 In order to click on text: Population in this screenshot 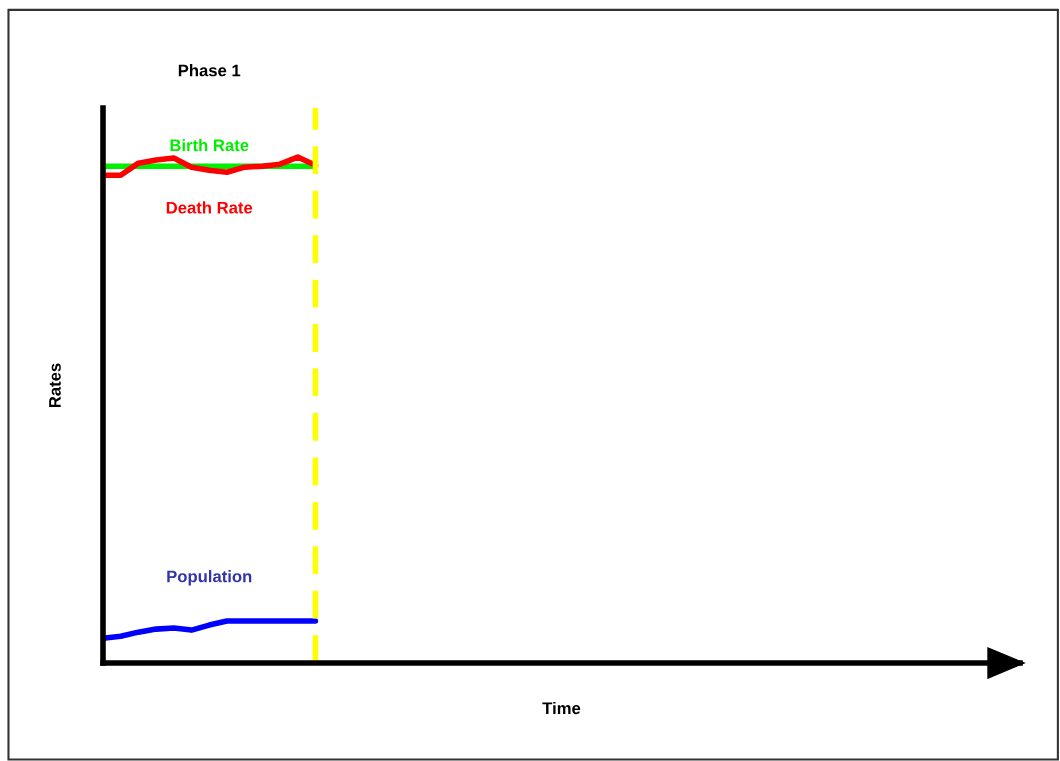, I will do `click(209, 578)`.